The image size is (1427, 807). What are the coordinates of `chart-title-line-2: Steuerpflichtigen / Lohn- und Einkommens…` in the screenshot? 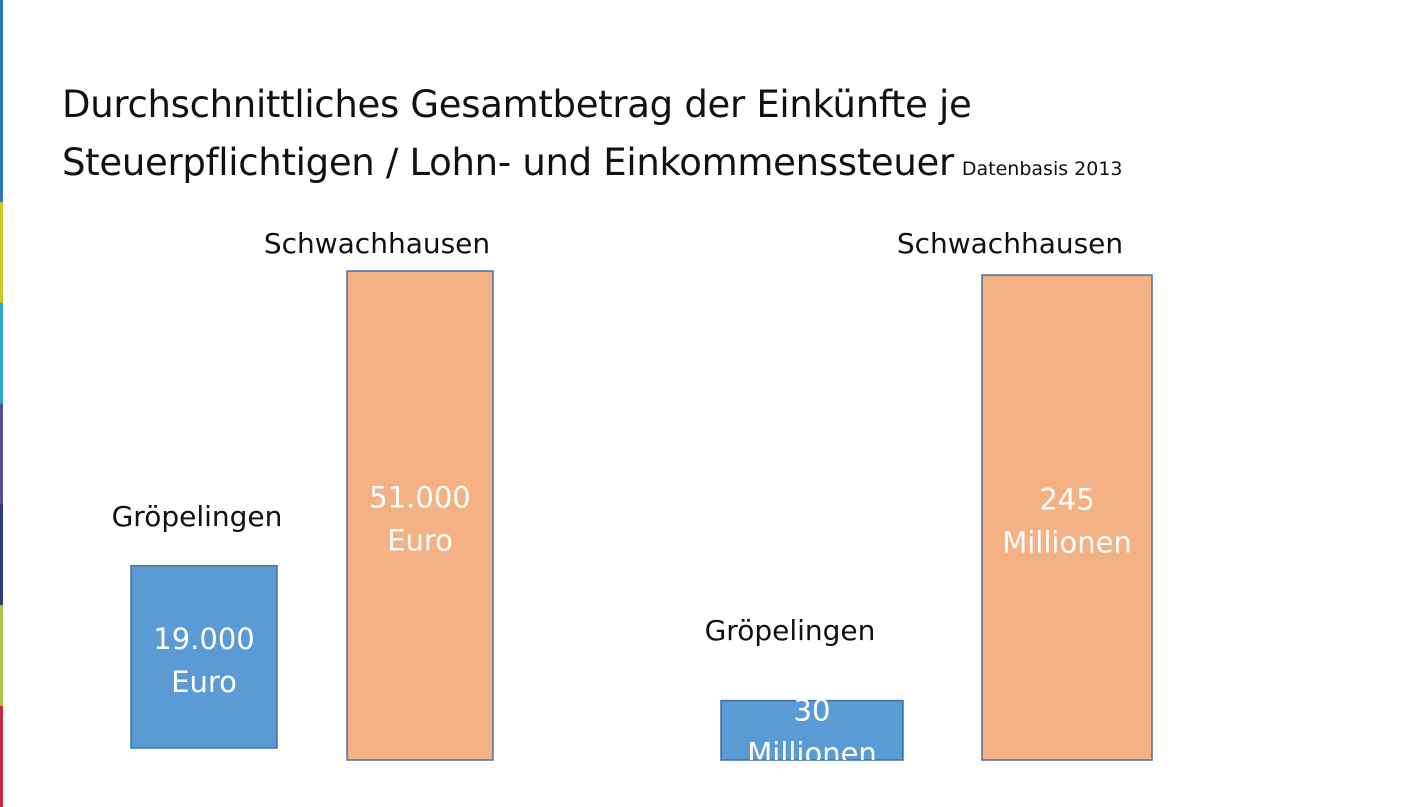 It's located at (712, 166).